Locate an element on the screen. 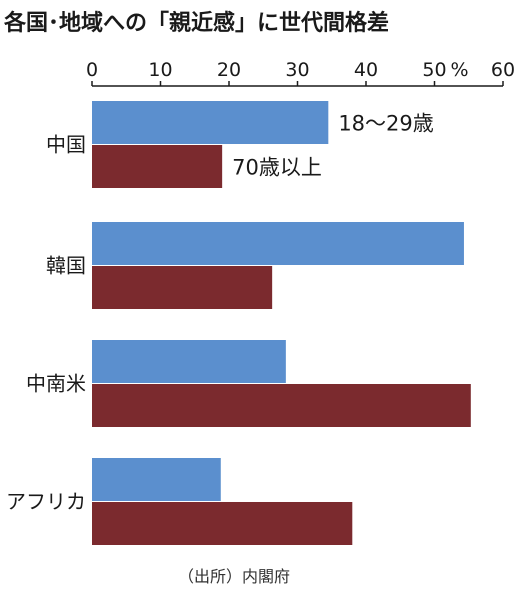 Image resolution: width=517 pixels, height=593 pixels. x-tick-label: 0 is located at coordinates (92, 70).